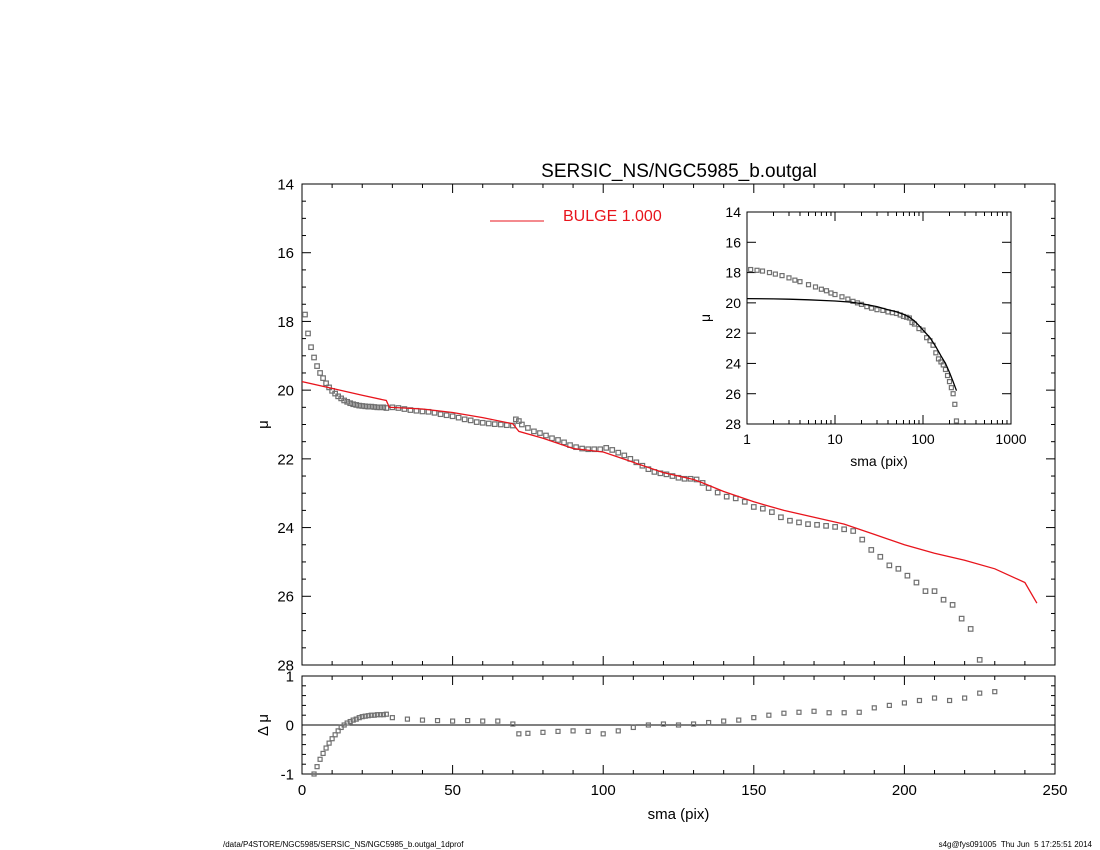 The image size is (1100, 850). What do you see at coordinates (1015, 844) in the screenshot?
I see `footer-timestamp: s4g@fys091005 Thu Jun 5 17:25:51 2014` at bounding box center [1015, 844].